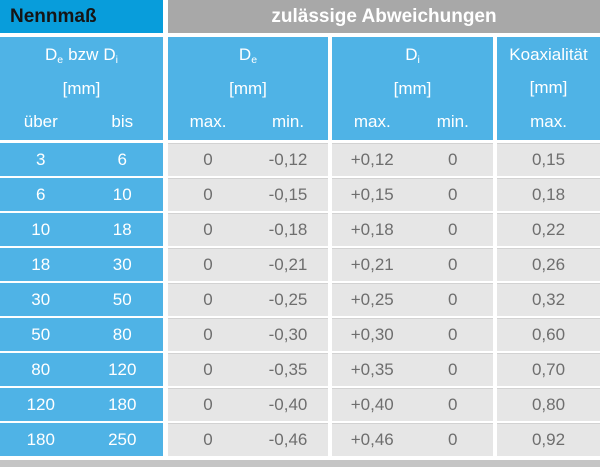 The height and width of the screenshot is (467, 600). Describe the element at coordinates (41, 369) in the screenshot. I see `value-ueber: 80` at that location.